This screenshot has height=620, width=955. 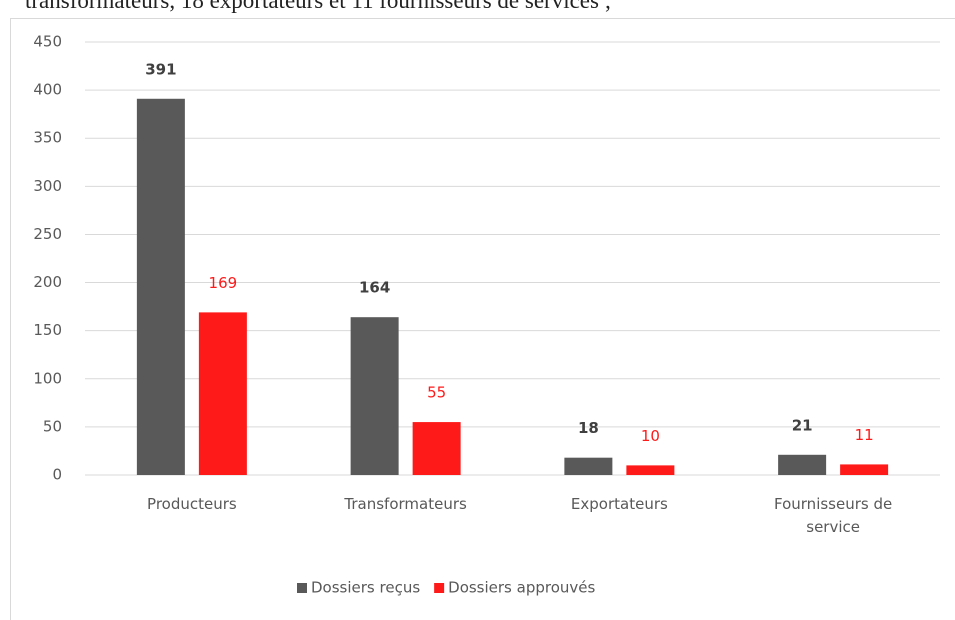 I want to click on data-label: 10, so click(x=650, y=436).